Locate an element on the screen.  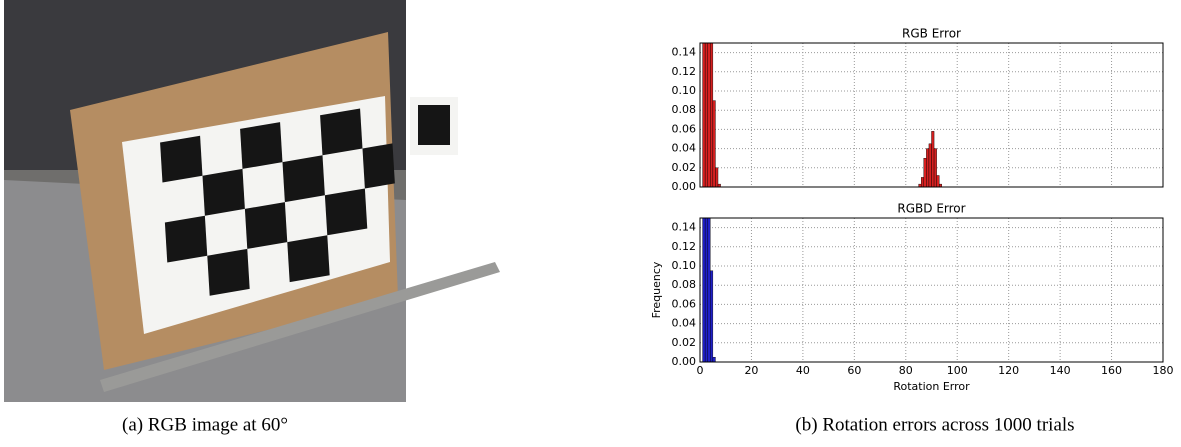
caption: (b) Rotation errors across 1000 trials is located at coordinates (934, 424).